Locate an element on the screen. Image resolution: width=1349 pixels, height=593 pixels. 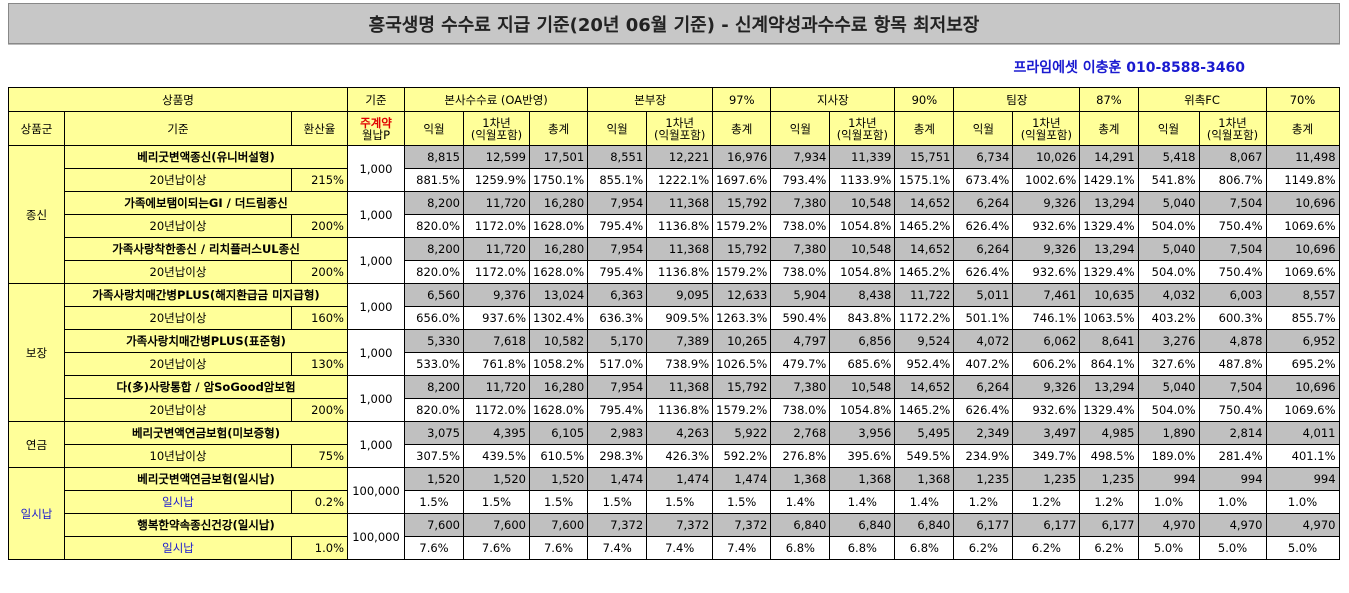
header-first-year-line1: 1차년 is located at coordinates (496, 122).